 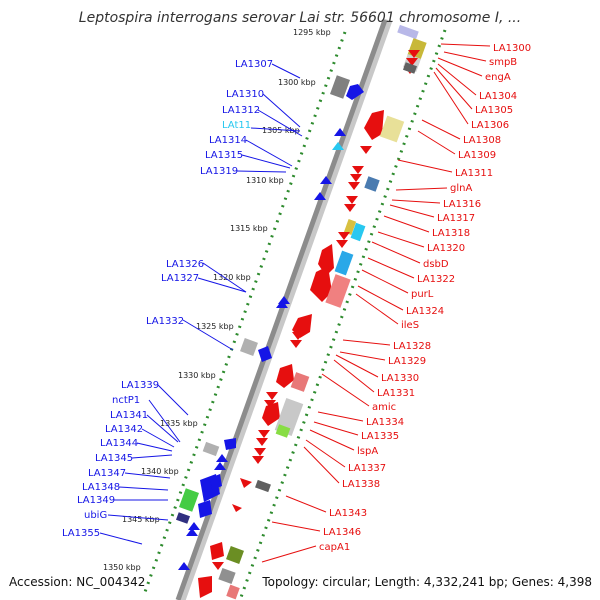 I want to click on gene-label: LA1319, so click(x=219, y=171).